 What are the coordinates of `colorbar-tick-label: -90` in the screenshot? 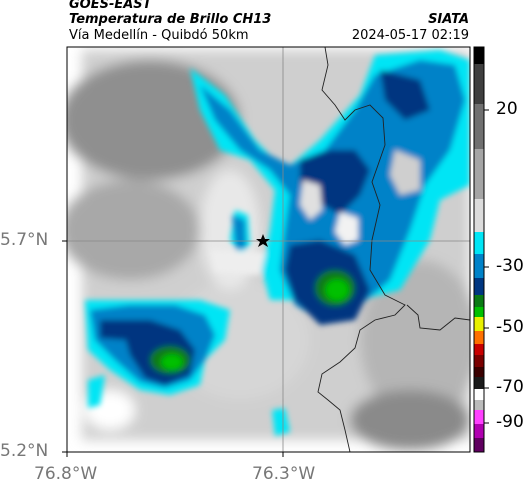 It's located at (510, 422).